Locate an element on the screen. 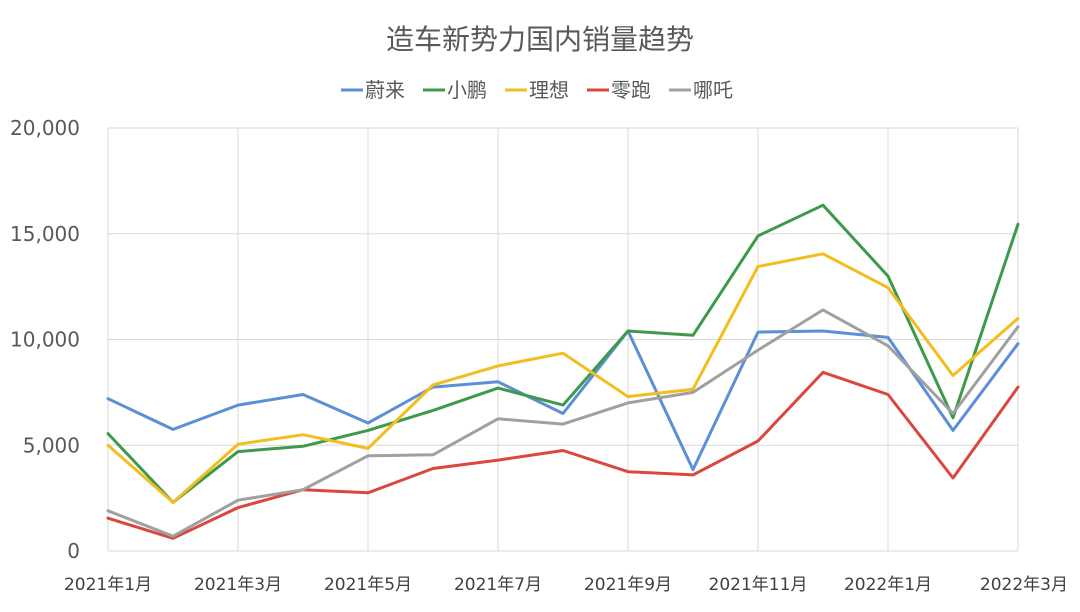 This screenshot has width=1080, height=612. x-tick-label: 2021年1月 is located at coordinates (108, 585).